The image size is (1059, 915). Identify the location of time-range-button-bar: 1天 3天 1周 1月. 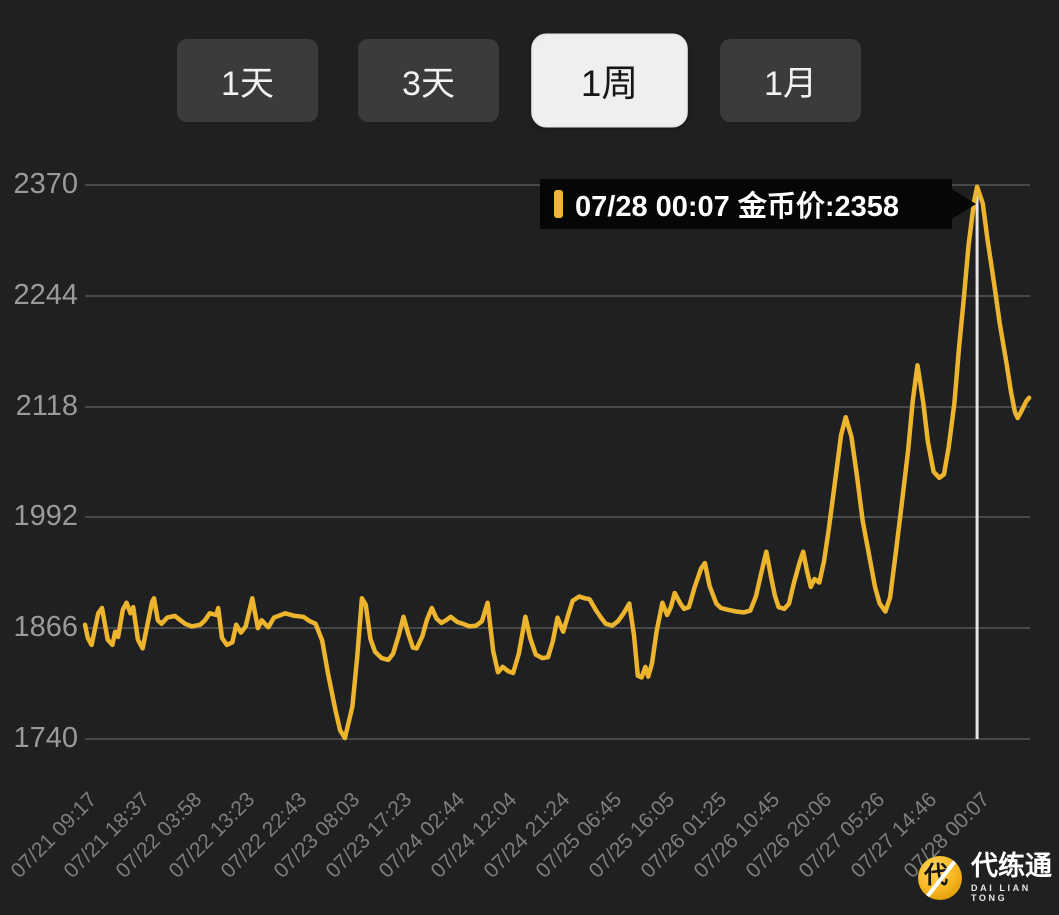
(519, 80).